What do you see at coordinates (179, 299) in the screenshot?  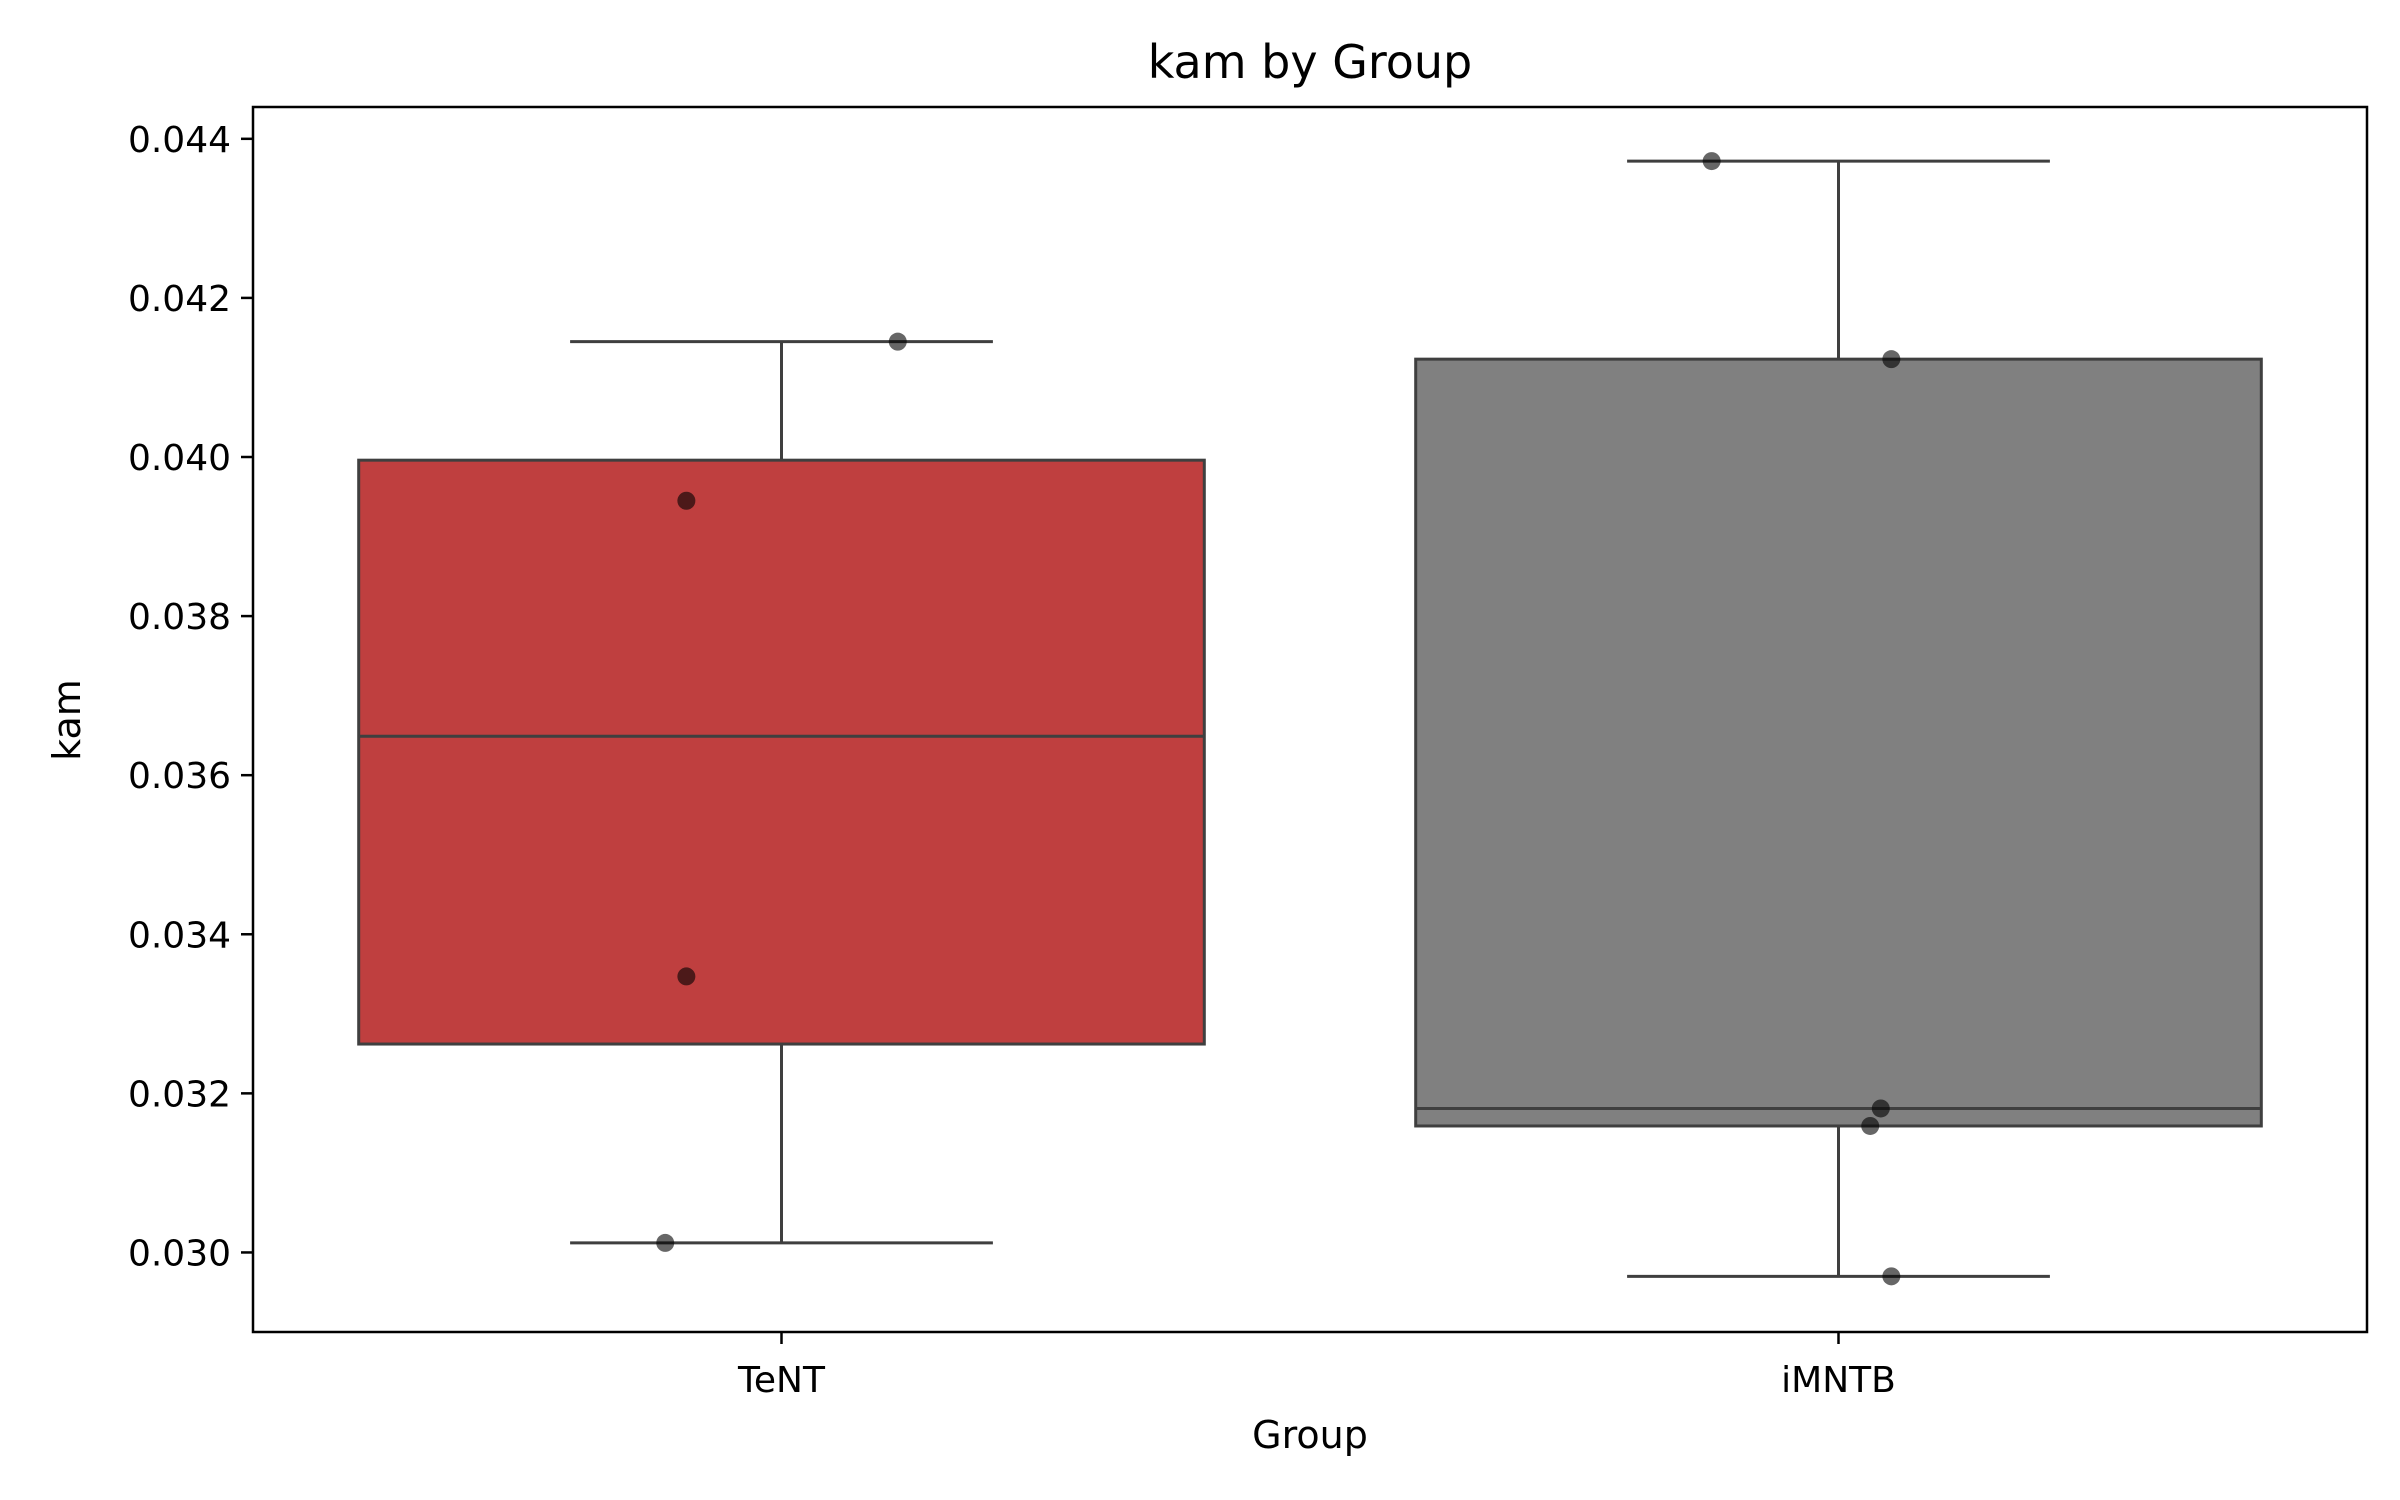 I see `y-tick-label: 0.042` at bounding box center [179, 299].